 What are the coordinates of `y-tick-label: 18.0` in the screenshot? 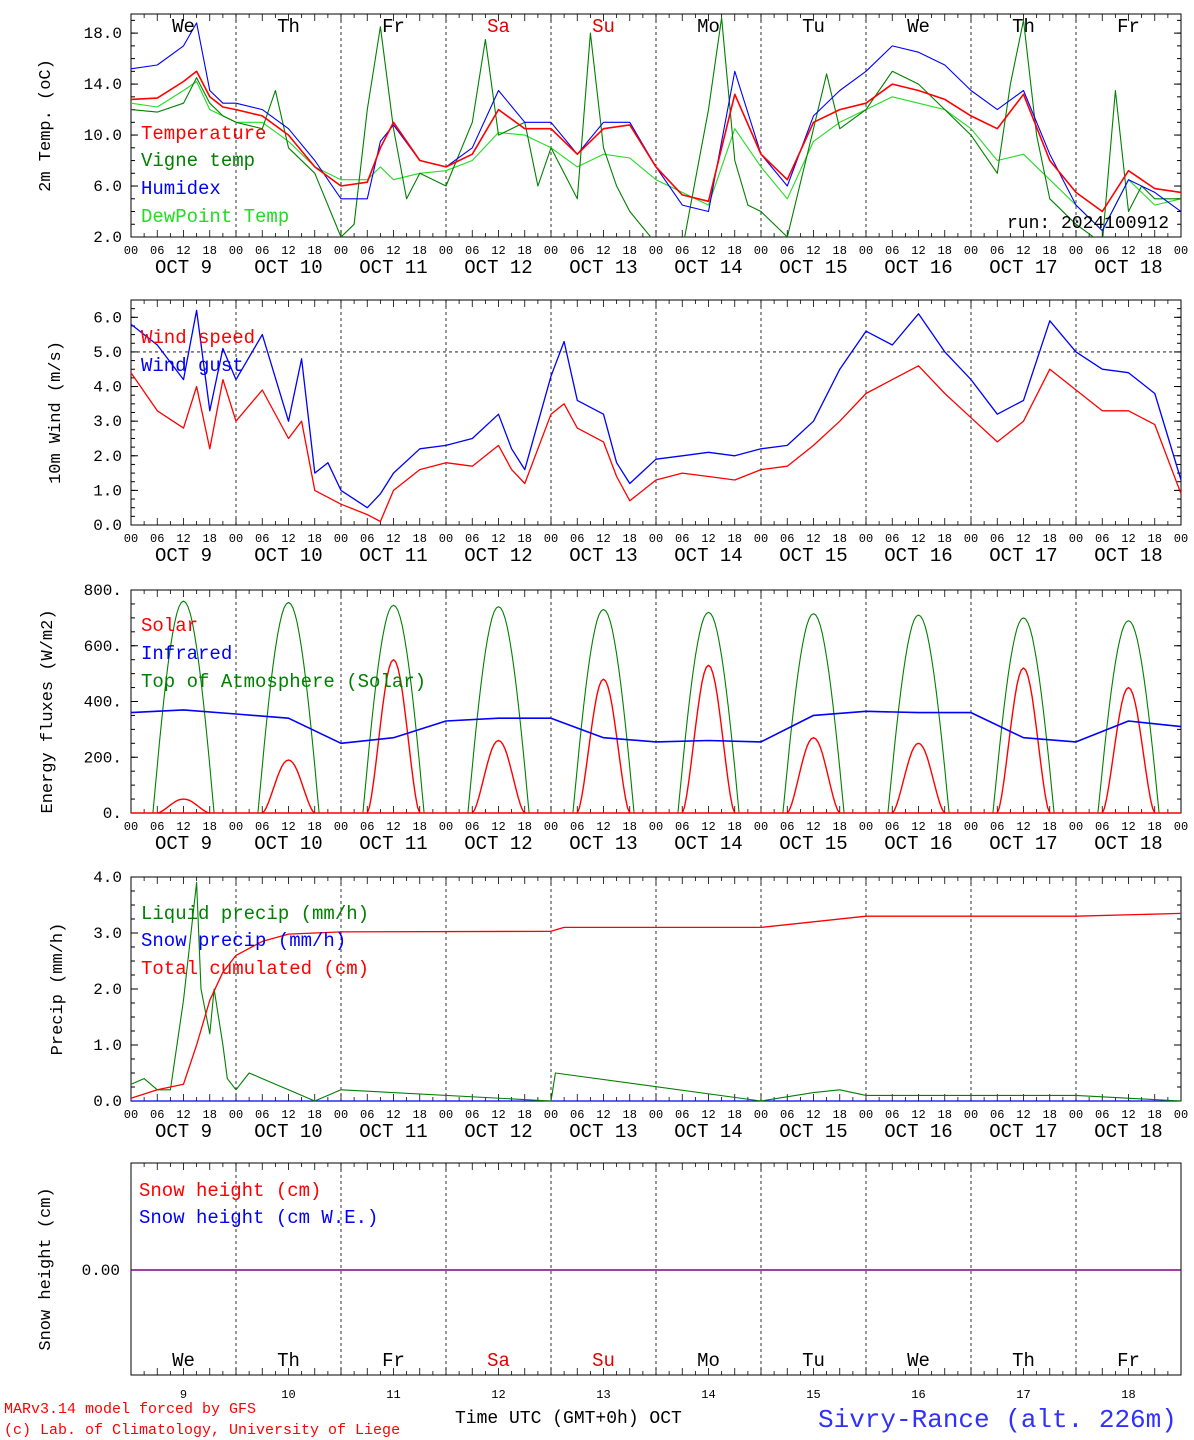 It's located at (103, 34).